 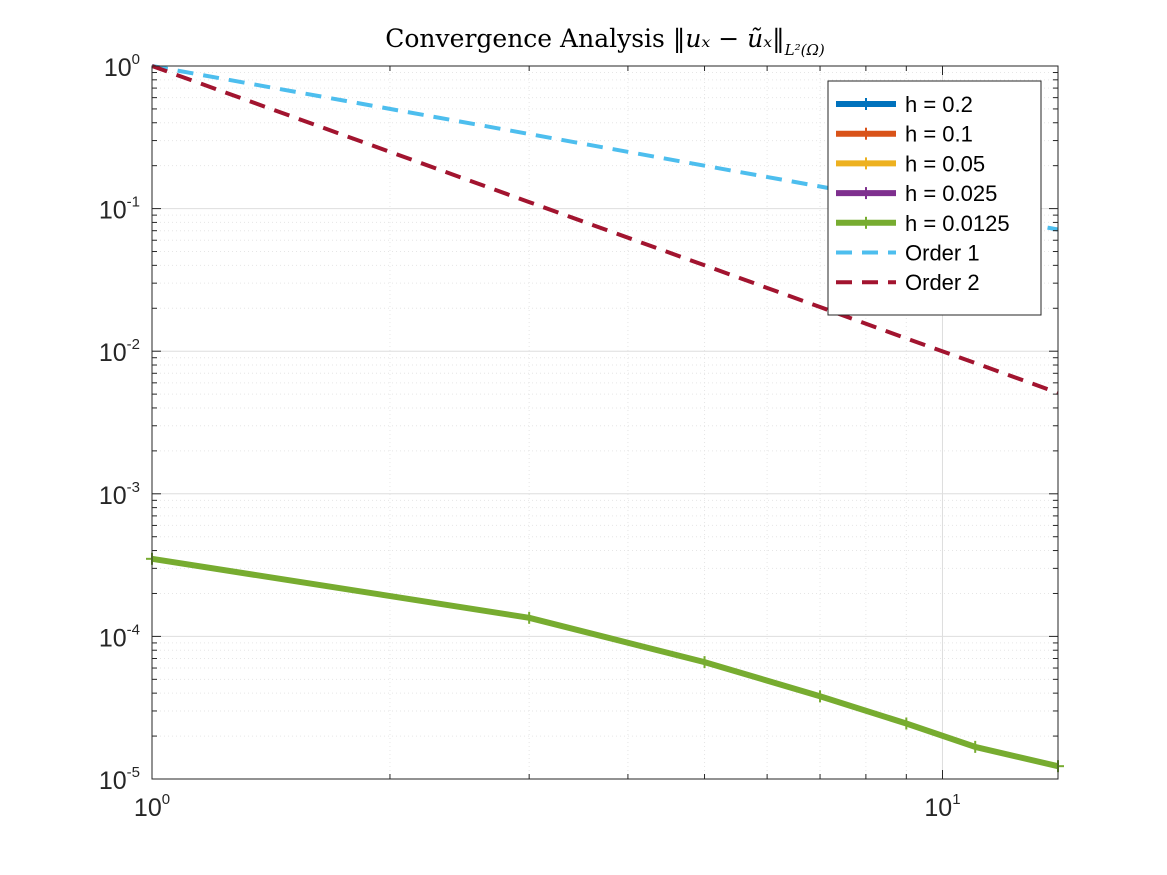 I want to click on chart-title: Convergence Analysis ‖uₓ − ũₓ‖L²(Ω), so click(x=605, y=41).